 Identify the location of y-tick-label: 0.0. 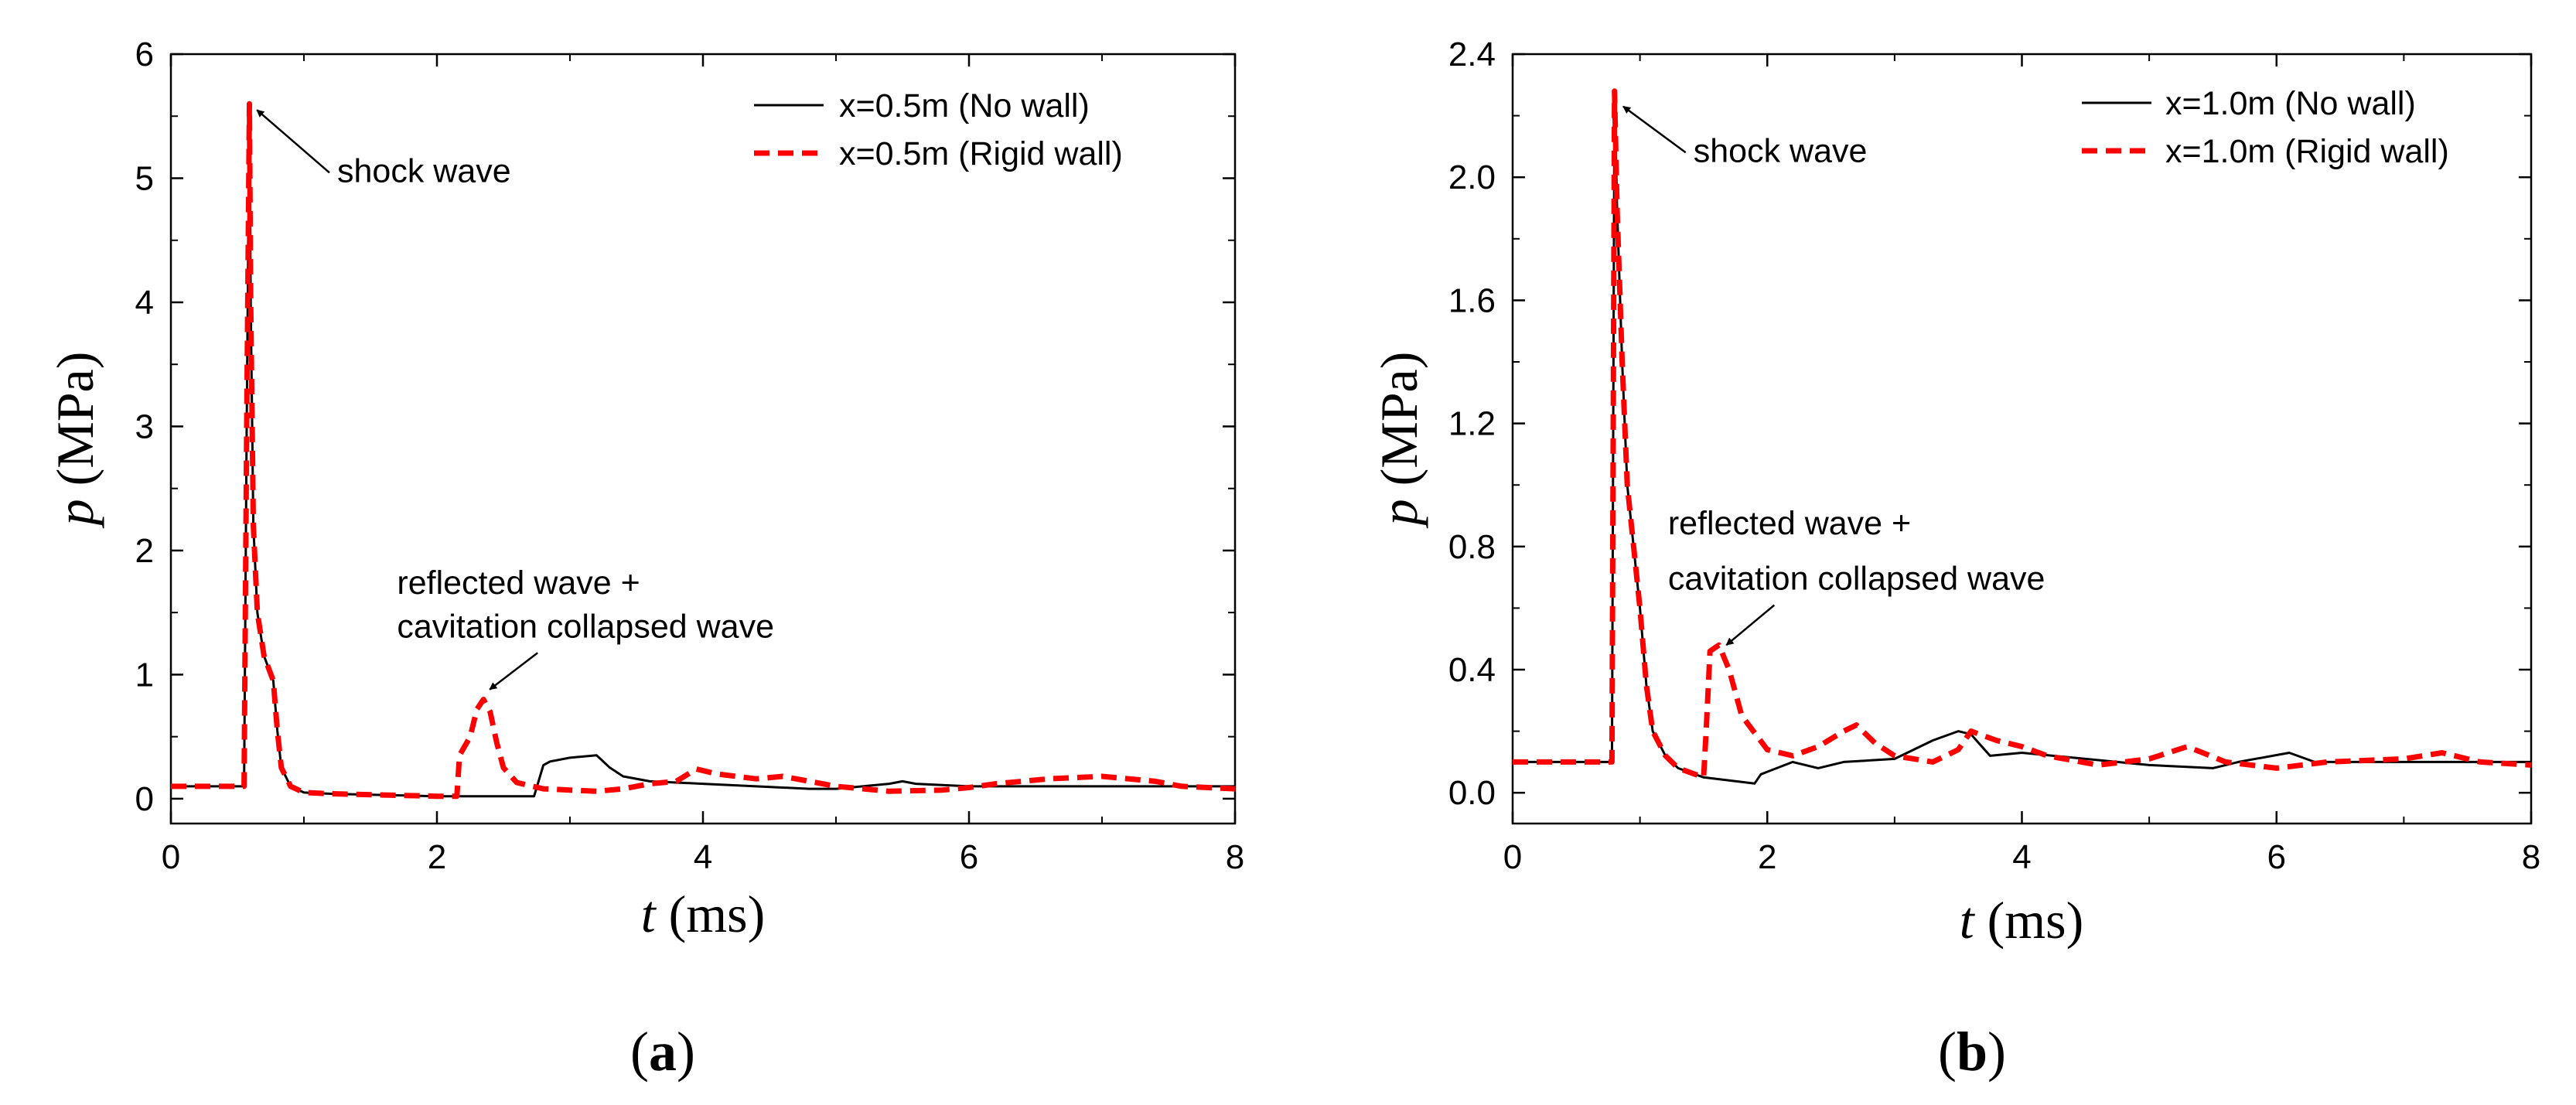
(1472, 793).